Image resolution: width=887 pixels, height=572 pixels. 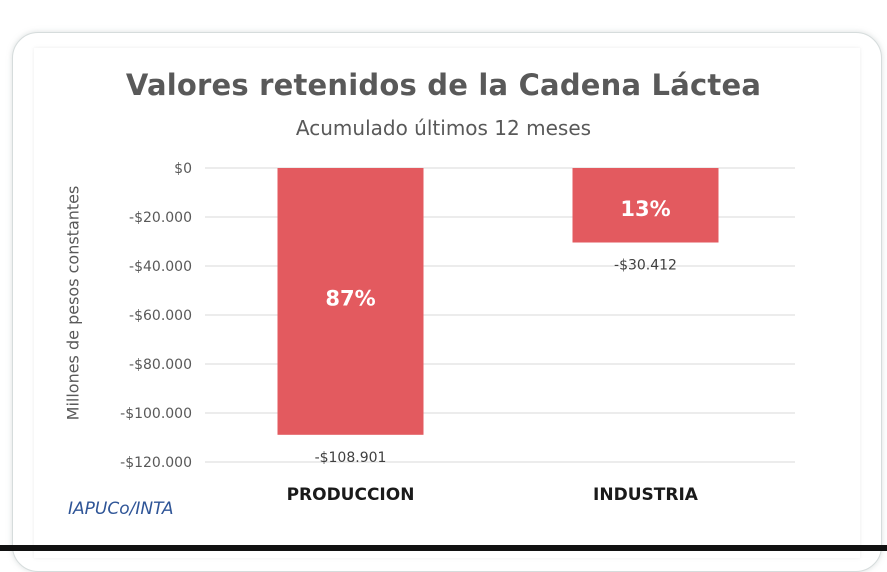 What do you see at coordinates (160, 218) in the screenshot?
I see `y-tick-label: -$20.000` at bounding box center [160, 218].